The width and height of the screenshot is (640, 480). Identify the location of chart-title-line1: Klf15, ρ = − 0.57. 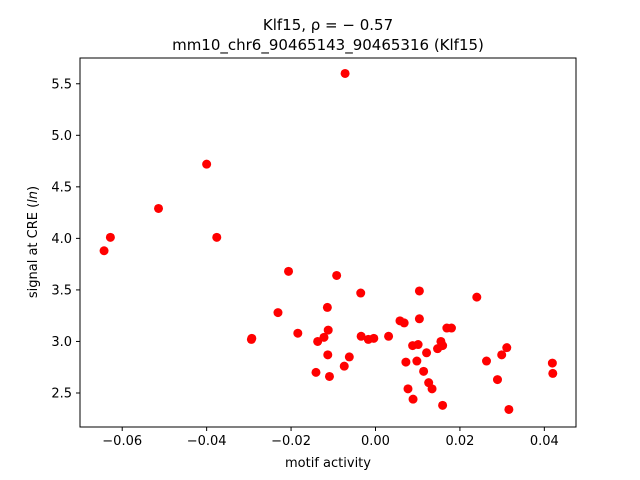
(328, 25).